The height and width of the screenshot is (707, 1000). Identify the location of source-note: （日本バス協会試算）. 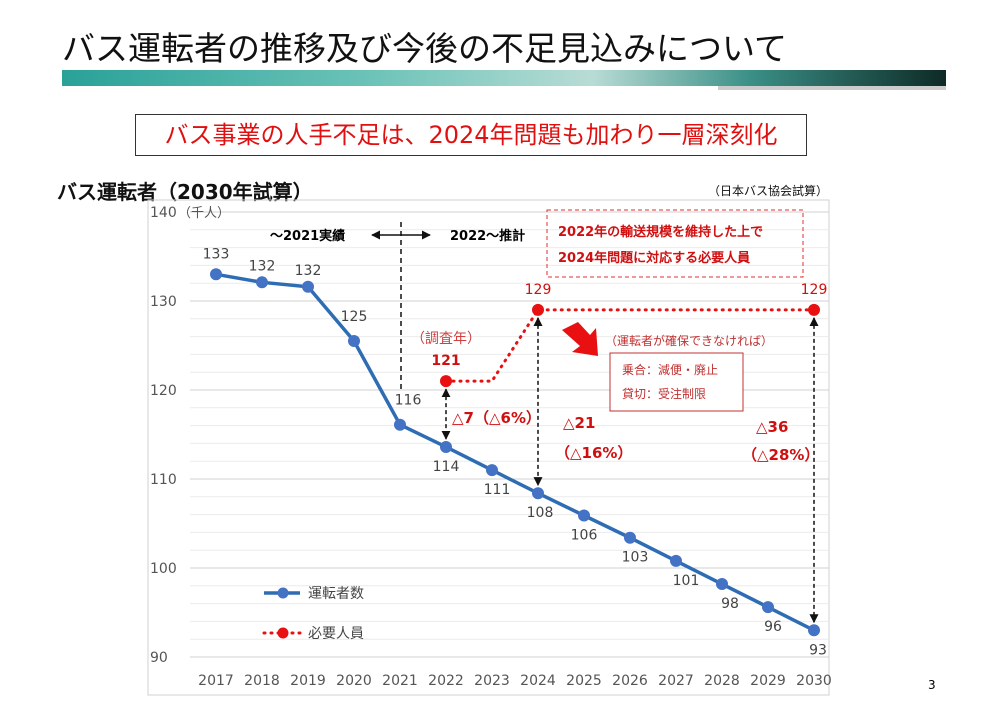
(768, 191).